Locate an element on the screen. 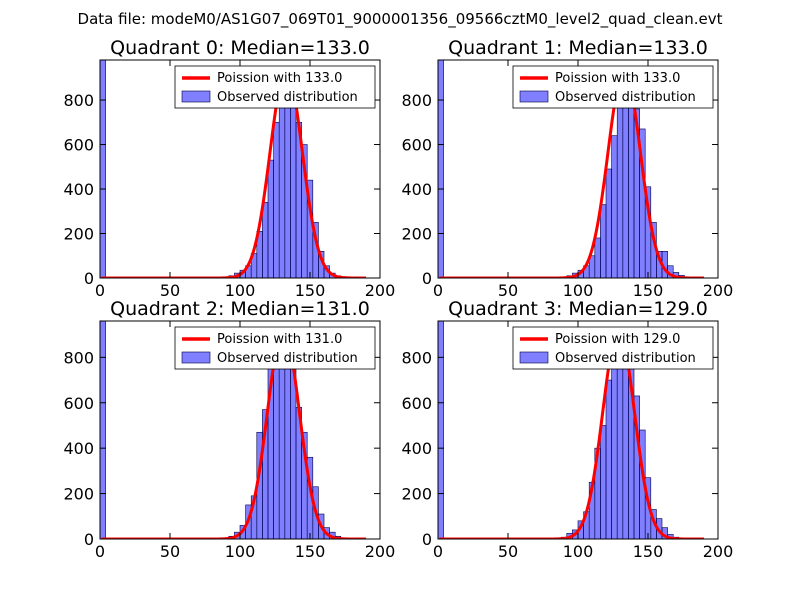 The height and width of the screenshot is (600, 800). panel-title: Quadrant 0: Median=133.0 is located at coordinates (240, 48).